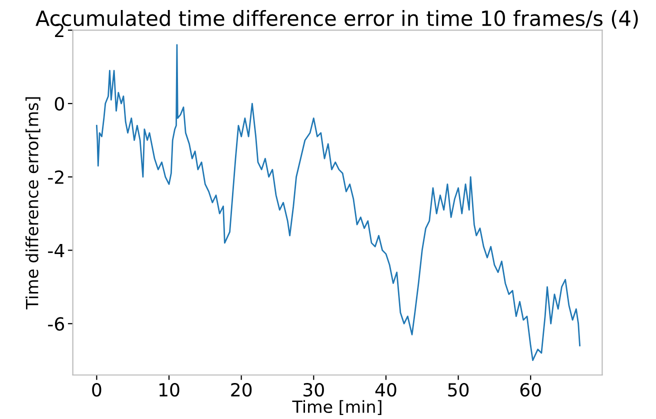  Describe the element at coordinates (337, 407) in the screenshot. I see `x-axis-title: Time [min]` at that location.